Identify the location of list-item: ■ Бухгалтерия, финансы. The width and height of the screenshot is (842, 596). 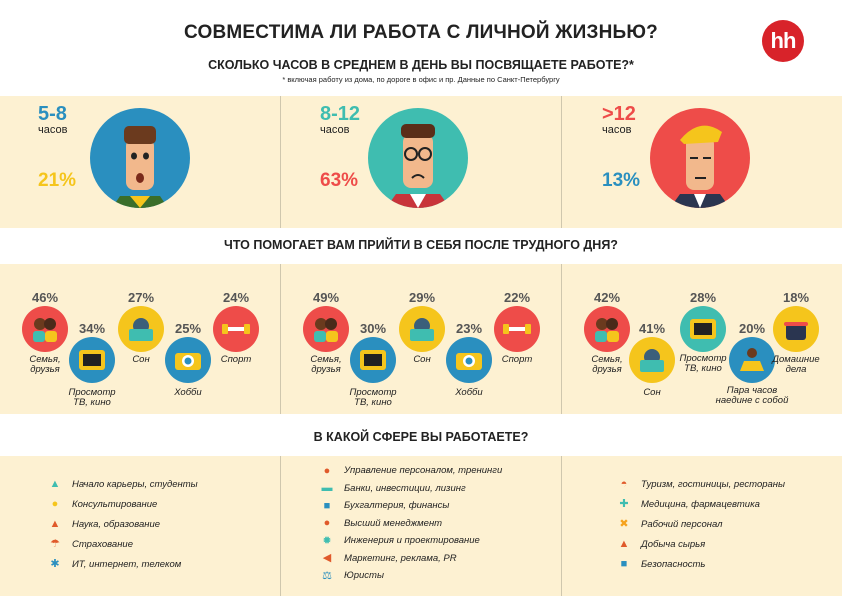
(411, 506).